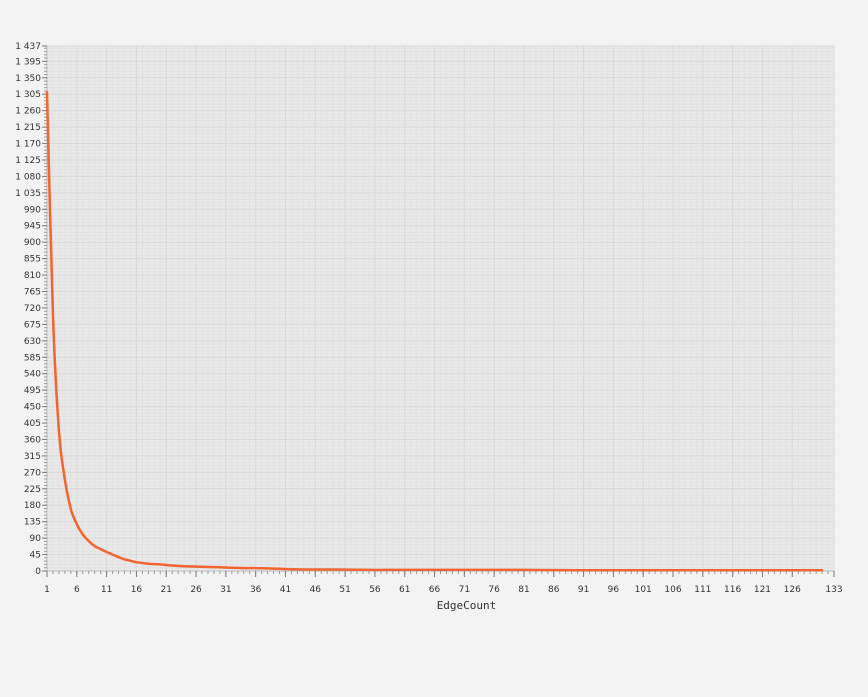 This screenshot has width=868, height=697. Describe the element at coordinates (225, 590) in the screenshot. I see `x-tick-label: 31` at that location.